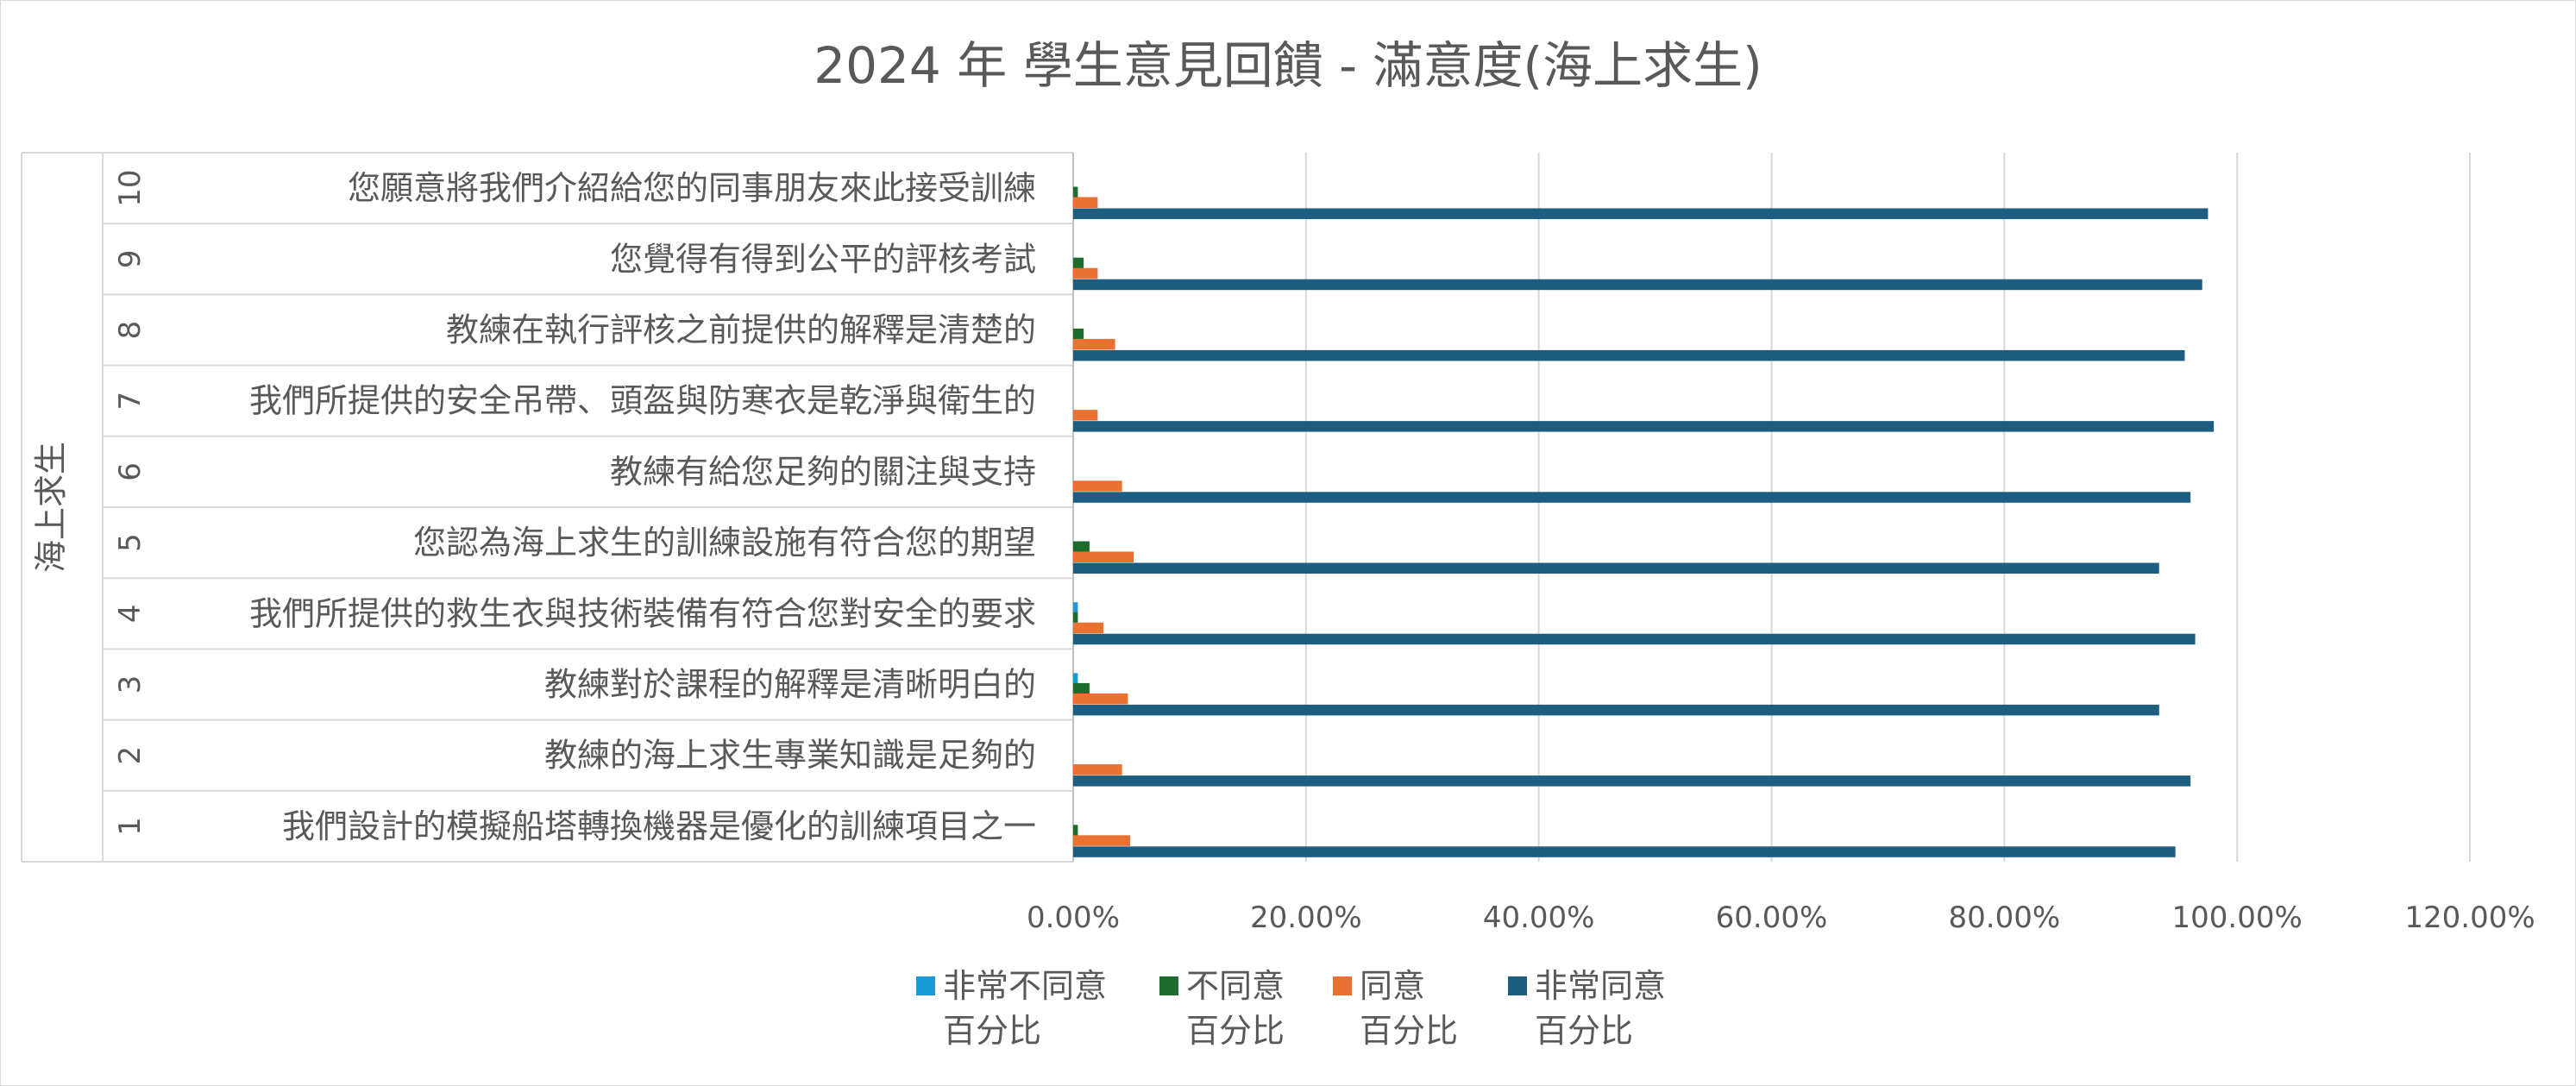 The height and width of the screenshot is (1086, 2576). I want to click on category-number: 4, so click(130, 613).